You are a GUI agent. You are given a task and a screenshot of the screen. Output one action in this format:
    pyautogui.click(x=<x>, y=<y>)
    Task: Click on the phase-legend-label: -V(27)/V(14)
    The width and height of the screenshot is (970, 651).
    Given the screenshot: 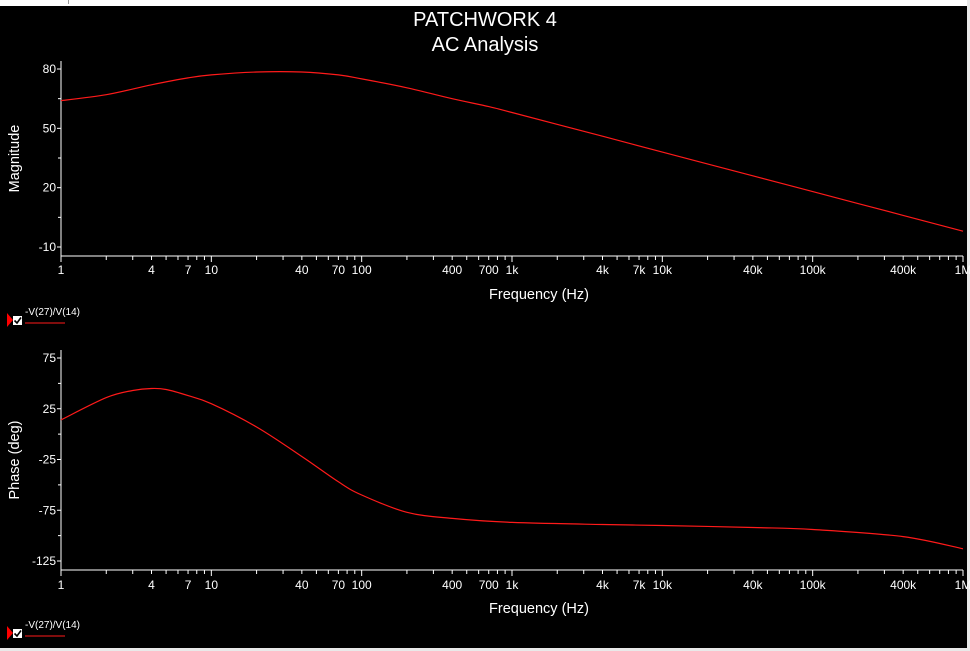 What is the action you would take?
    pyautogui.click(x=52, y=625)
    